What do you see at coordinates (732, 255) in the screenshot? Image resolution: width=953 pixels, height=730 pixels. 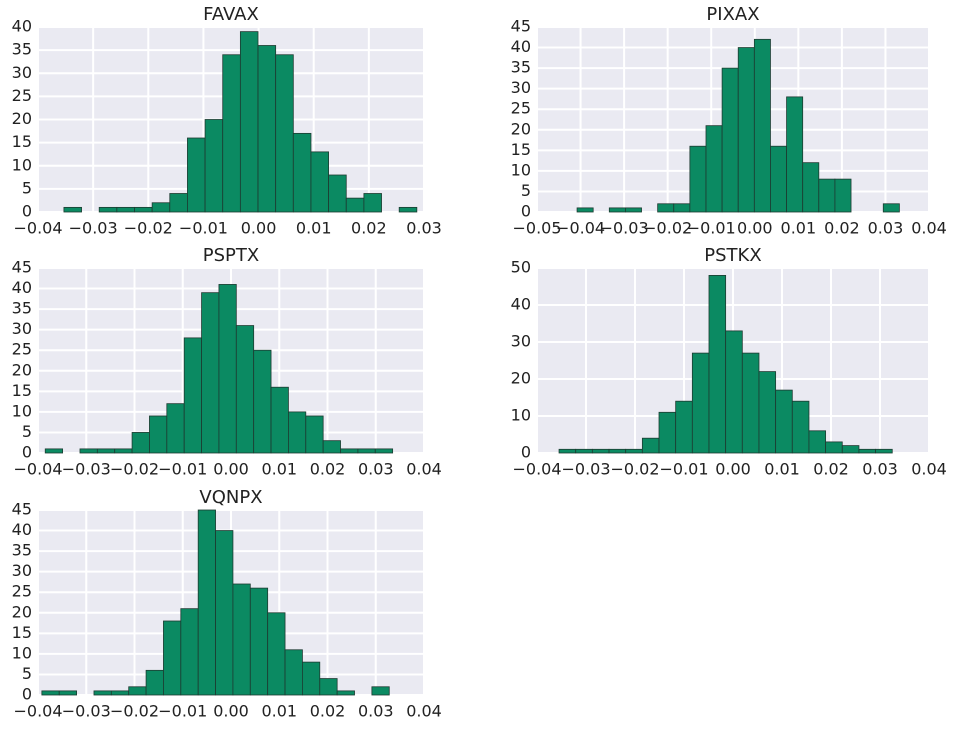 I see `chart-title: PSTKX` at bounding box center [732, 255].